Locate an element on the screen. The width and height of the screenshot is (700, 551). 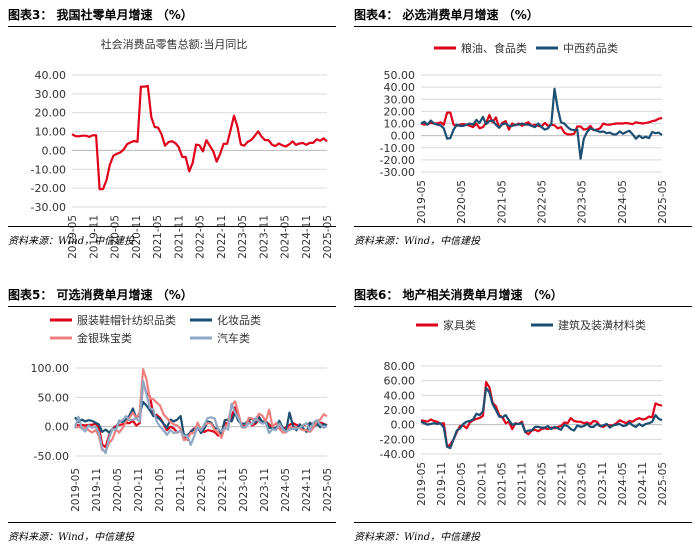
legend-label: 粮油、食品类 is located at coordinates (494, 48).